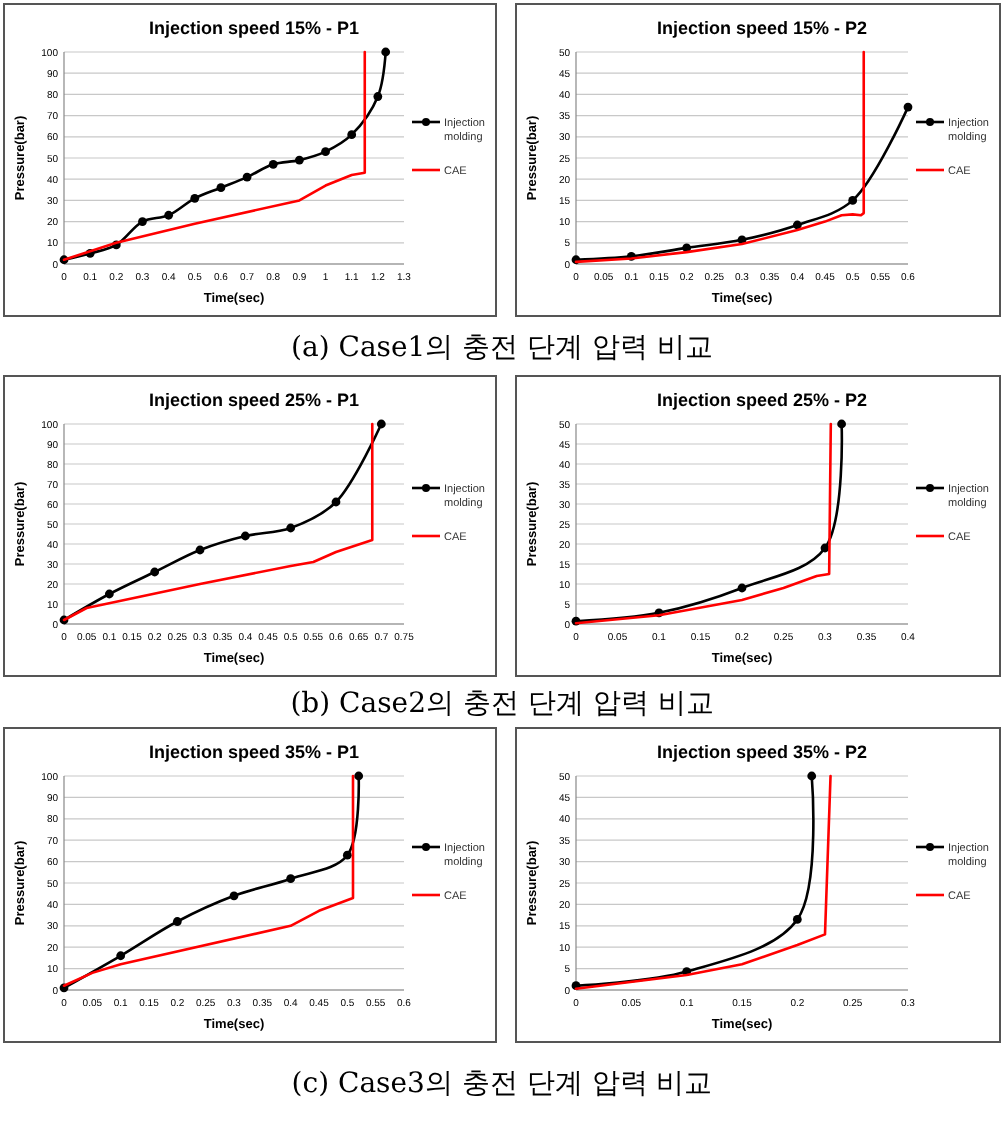 The height and width of the screenshot is (1130, 1004). Describe the element at coordinates (254, 752) in the screenshot. I see `chart-title: Injection speed 35% - P1` at that location.